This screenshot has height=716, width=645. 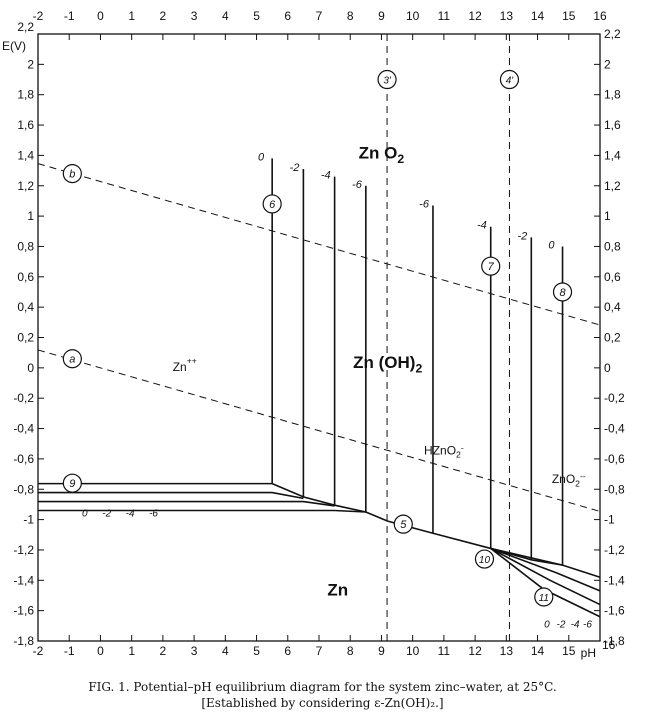 I want to click on y-tick-label-left: 0,4, so click(x=25, y=307).